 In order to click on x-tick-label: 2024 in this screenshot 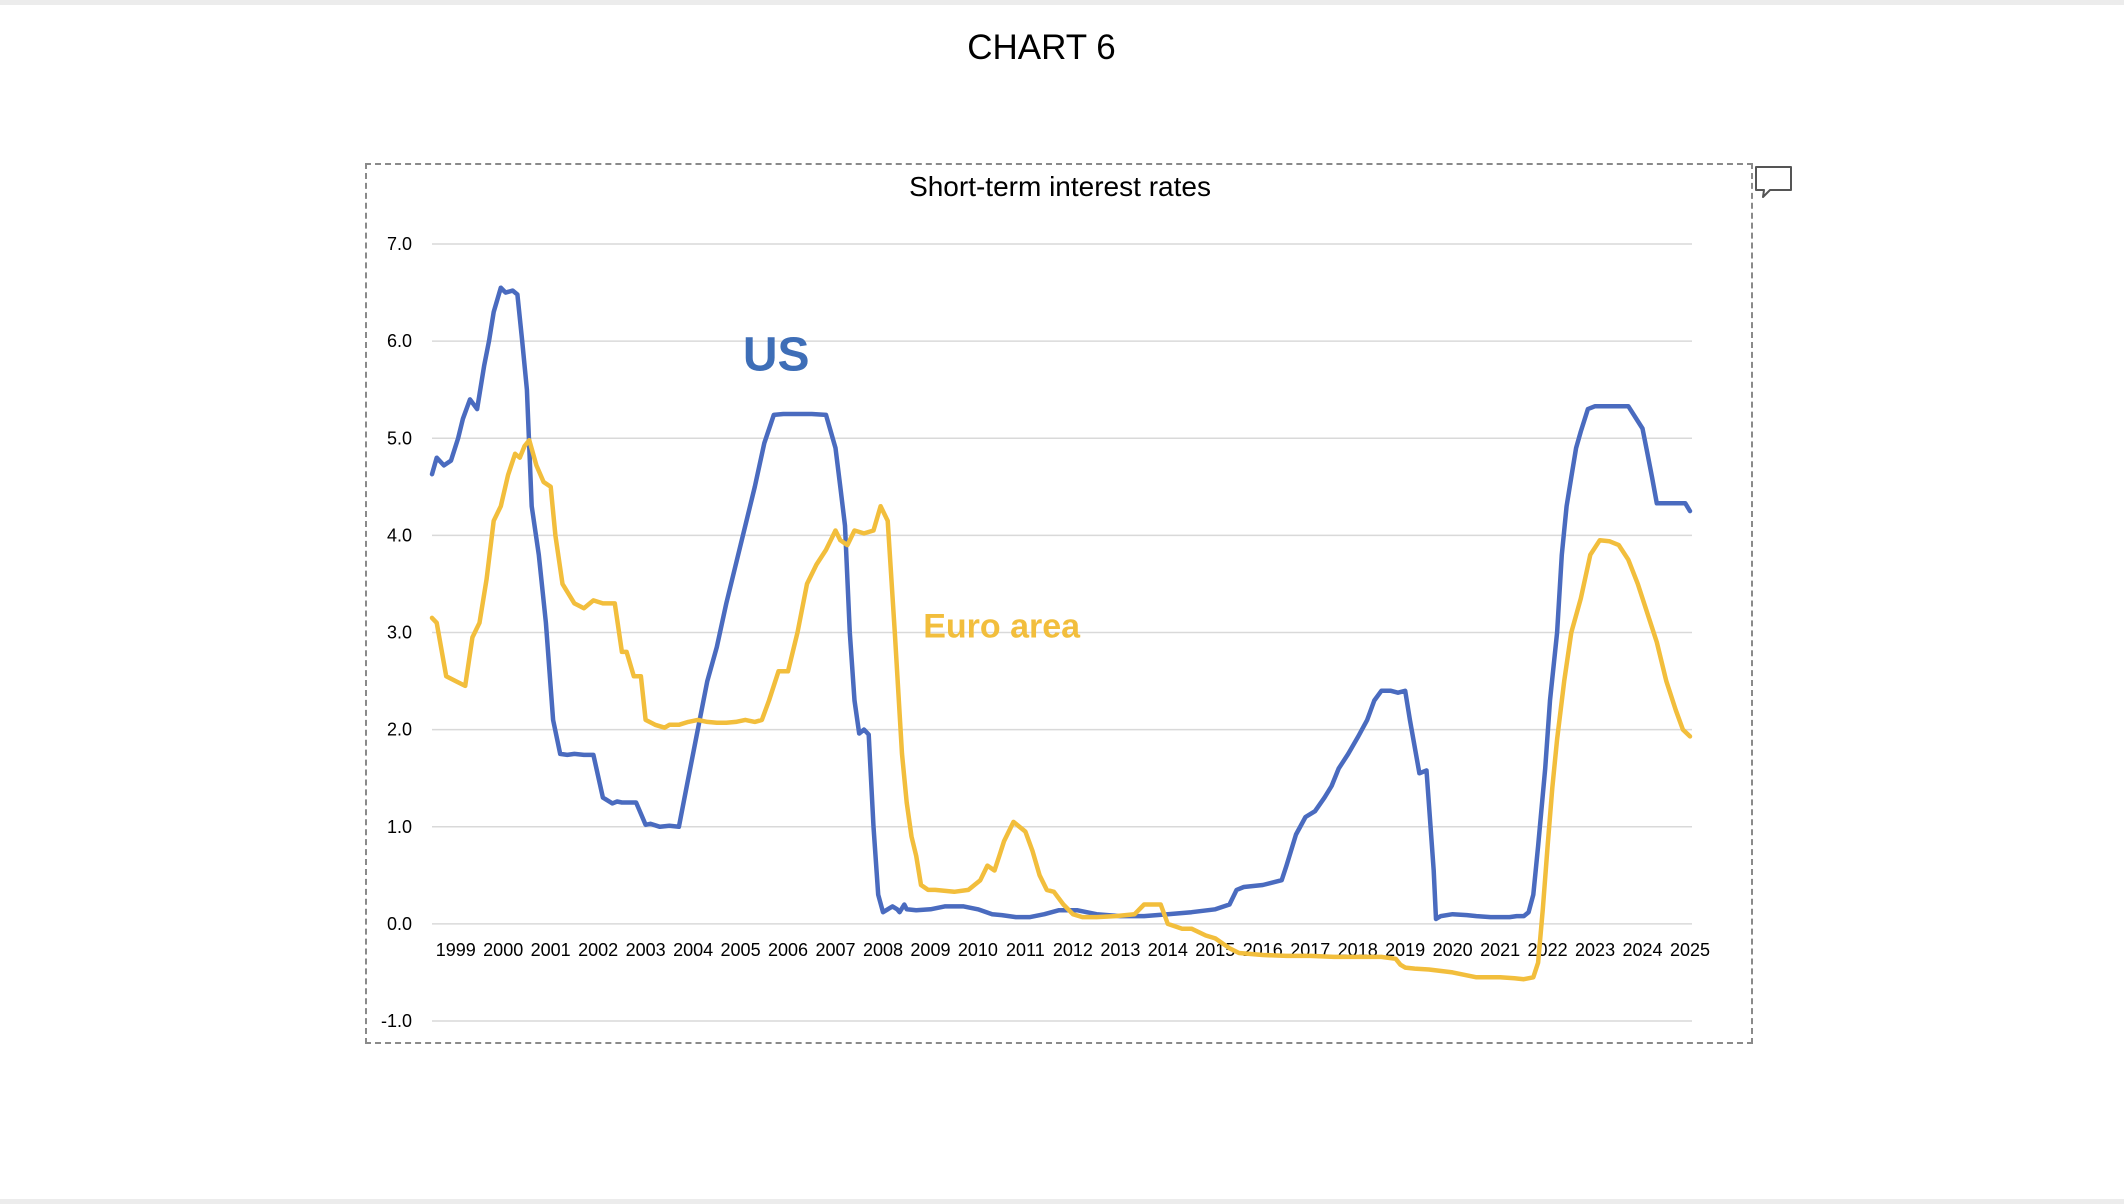, I will do `click(1643, 950)`.